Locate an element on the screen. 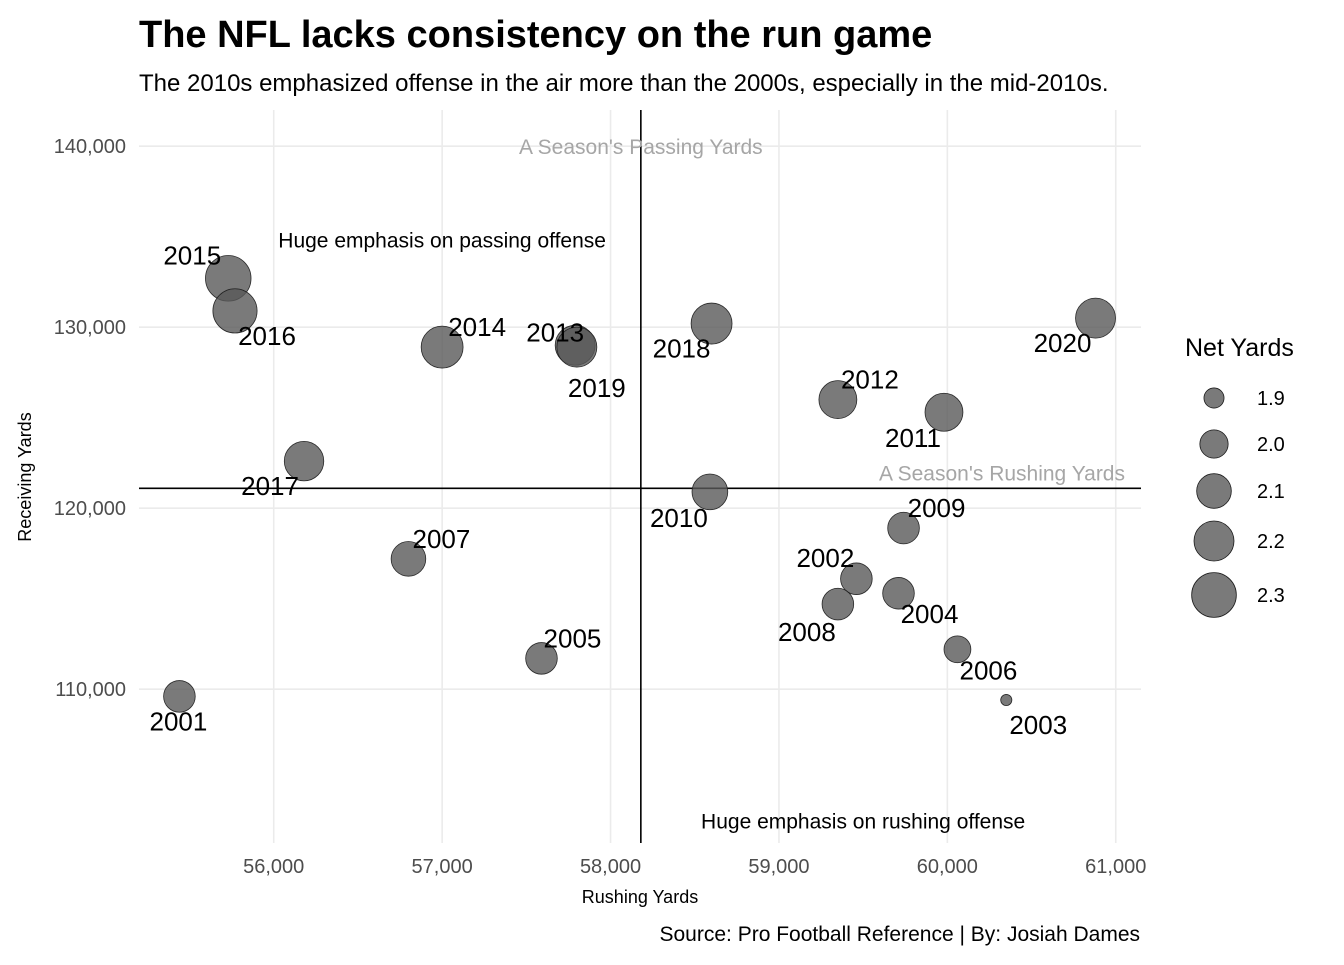 This screenshot has height=965, width=1344. point-label: 2010 is located at coordinates (679, 518).